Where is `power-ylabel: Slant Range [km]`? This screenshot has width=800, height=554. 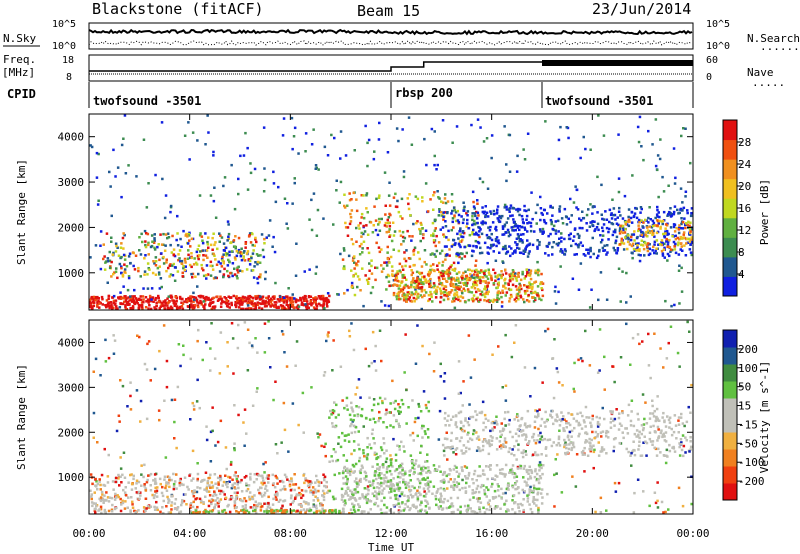 power-ylabel: Slant Range [km] is located at coordinates (21, 212).